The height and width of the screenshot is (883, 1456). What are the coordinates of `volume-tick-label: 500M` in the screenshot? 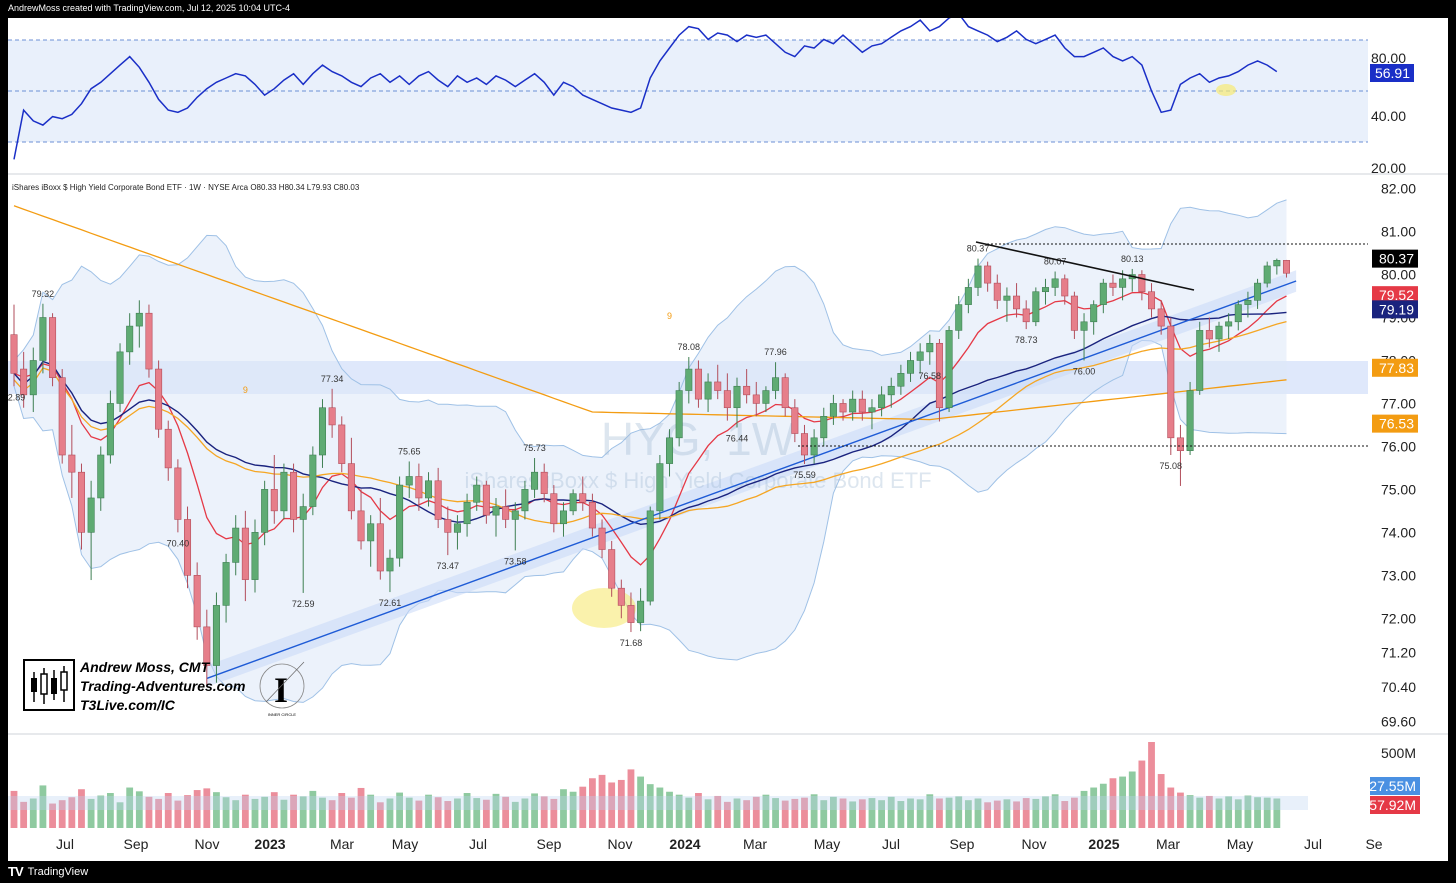 It's located at (1398, 753).